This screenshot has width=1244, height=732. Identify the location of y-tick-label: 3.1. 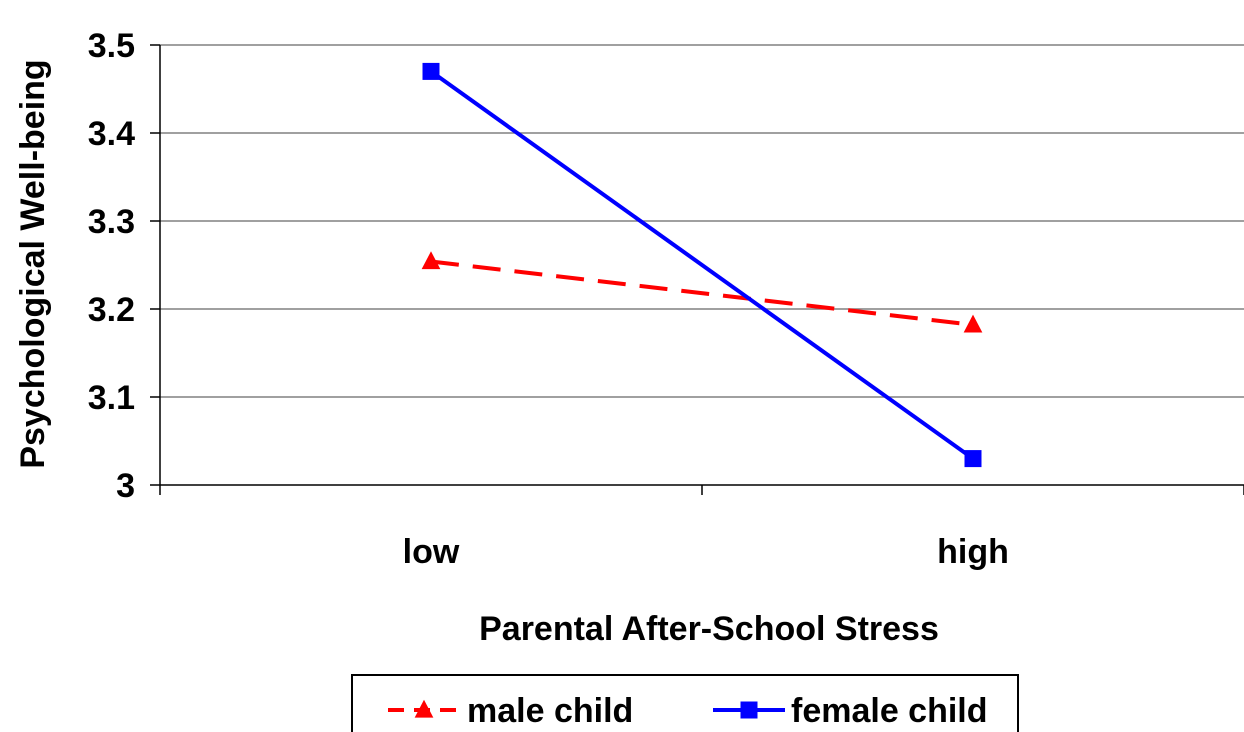
(111, 398).